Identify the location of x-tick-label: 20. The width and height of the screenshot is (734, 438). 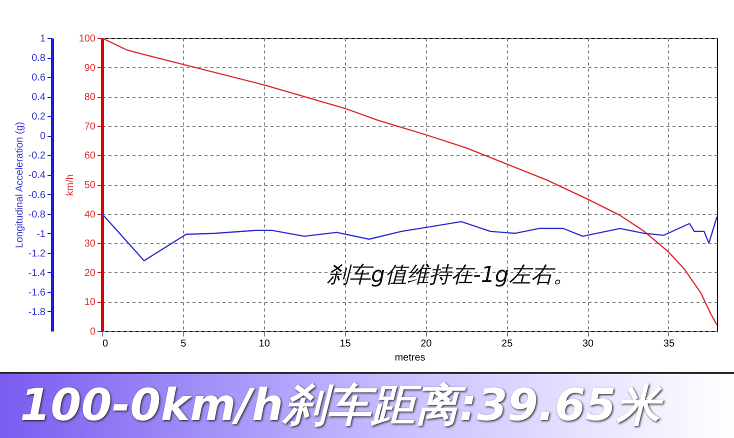
(426, 344).